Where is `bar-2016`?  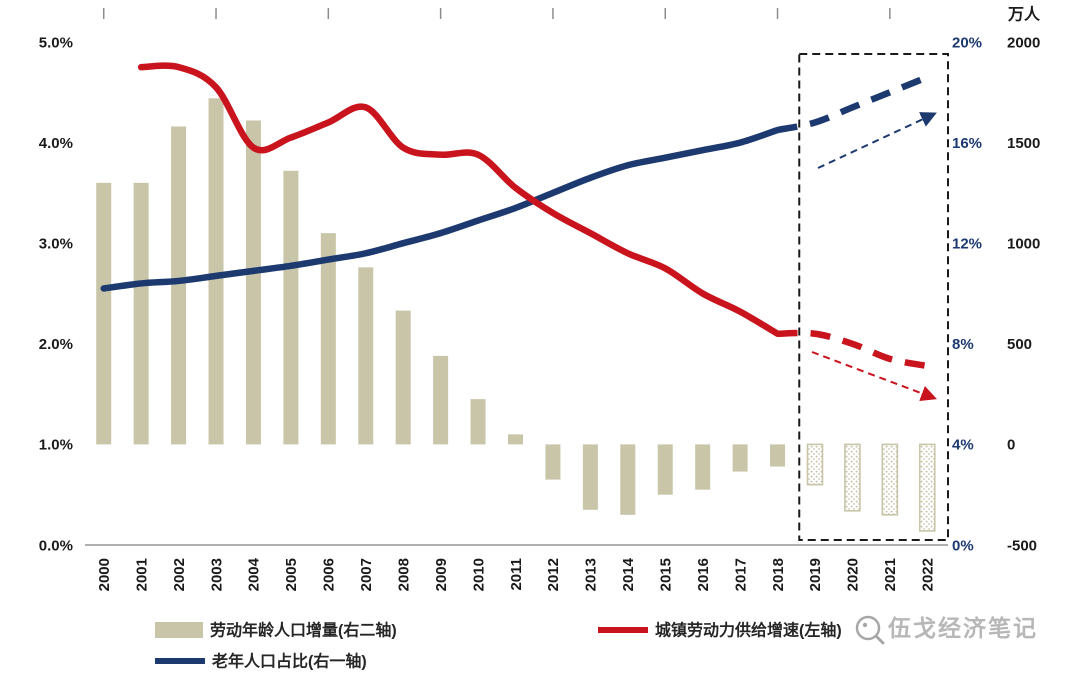
bar-2016 is located at coordinates (703, 467).